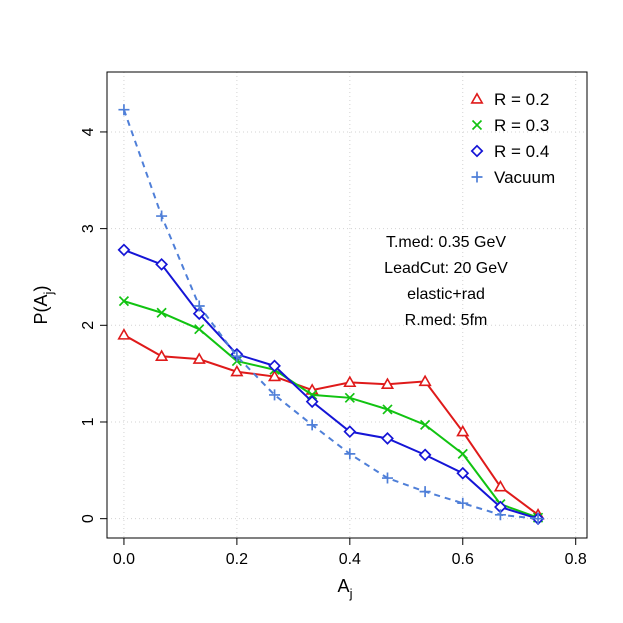  What do you see at coordinates (124, 559) in the screenshot?
I see `x-tick-label: 0.0` at bounding box center [124, 559].